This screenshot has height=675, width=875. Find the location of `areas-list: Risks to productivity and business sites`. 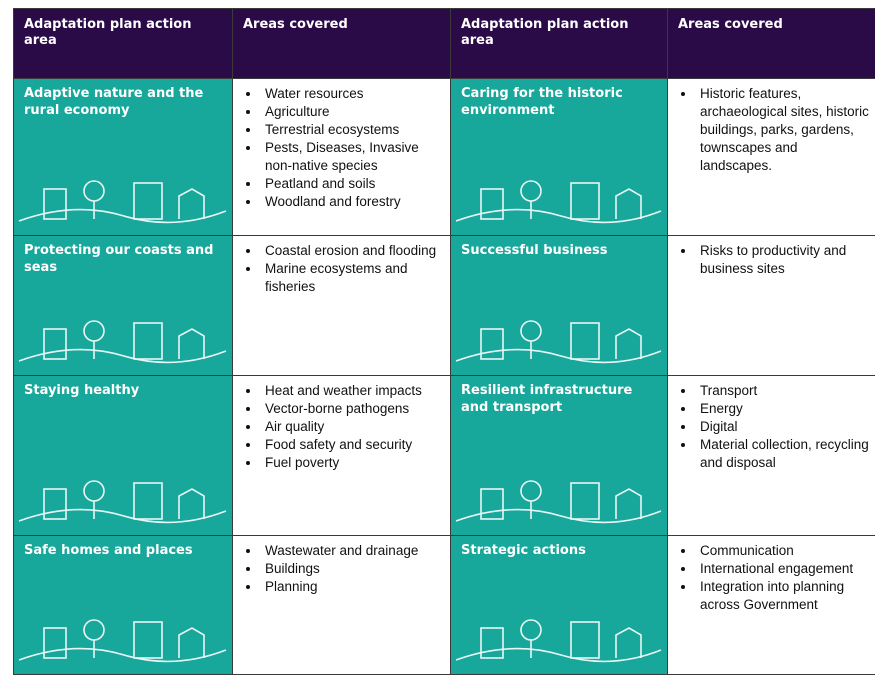

areas-list: Risks to productivity and business sites is located at coordinates (769, 260).